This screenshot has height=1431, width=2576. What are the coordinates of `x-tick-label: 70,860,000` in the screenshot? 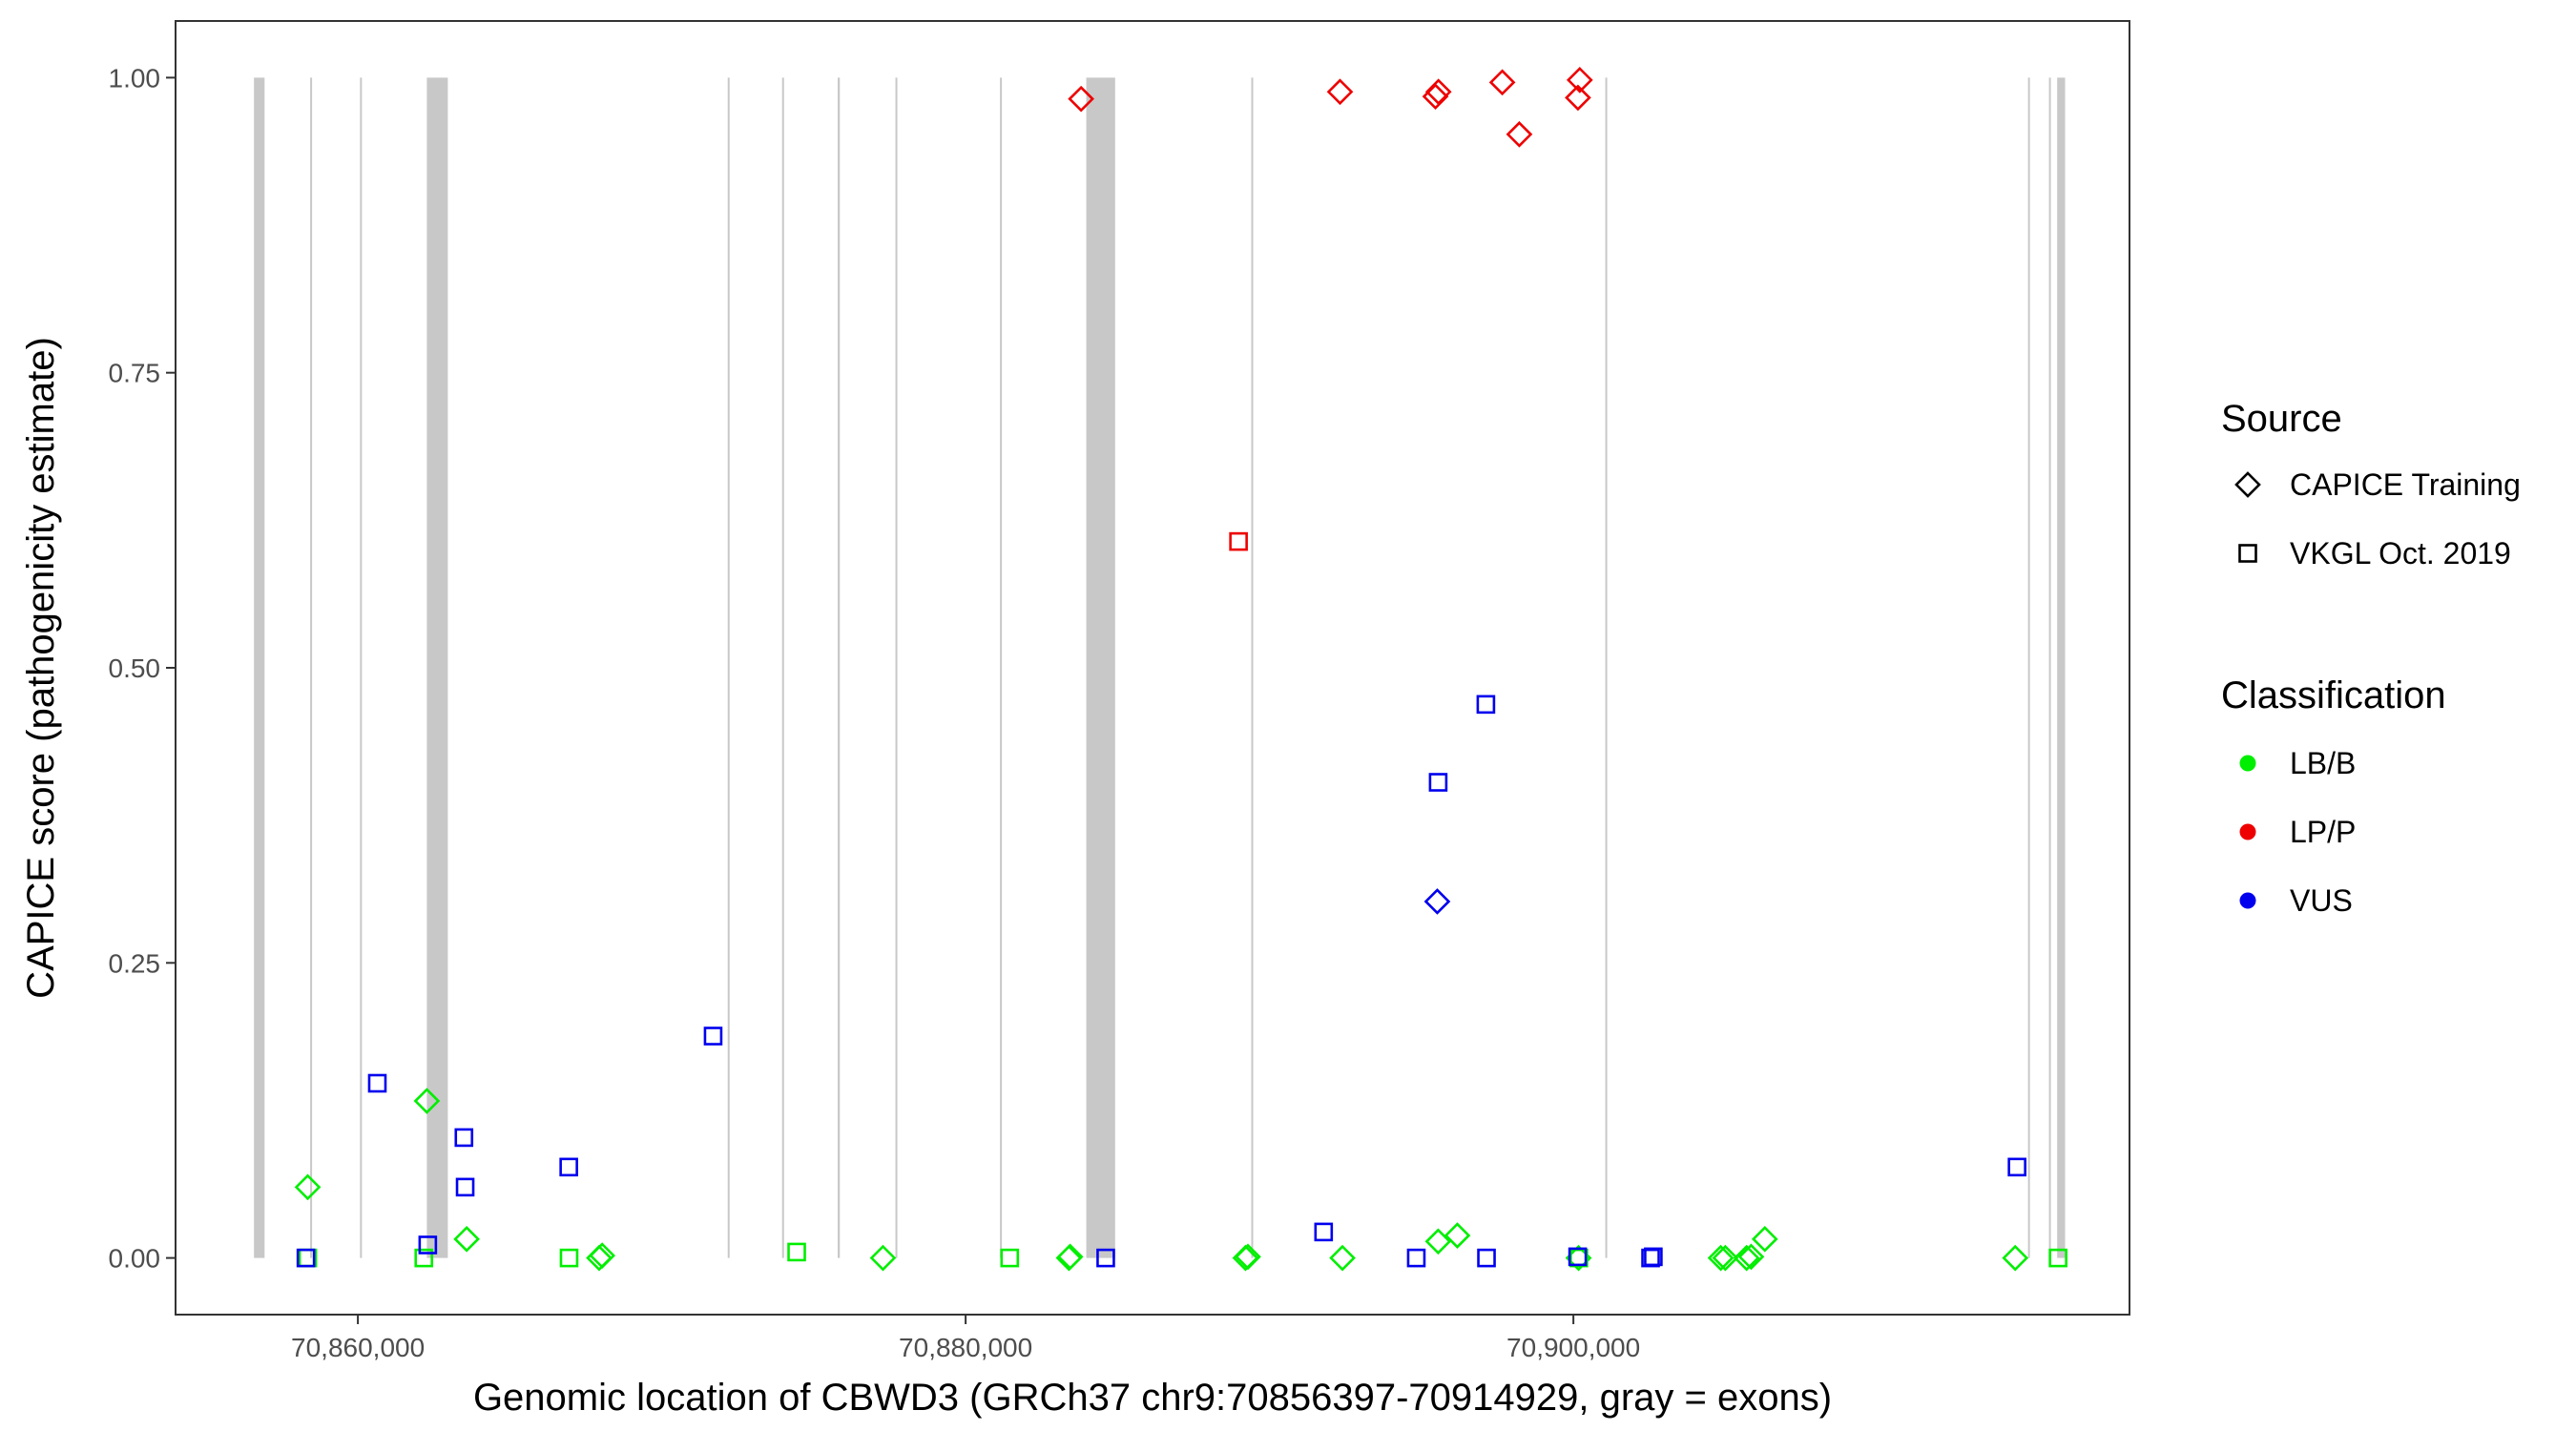 It's located at (358, 1347).